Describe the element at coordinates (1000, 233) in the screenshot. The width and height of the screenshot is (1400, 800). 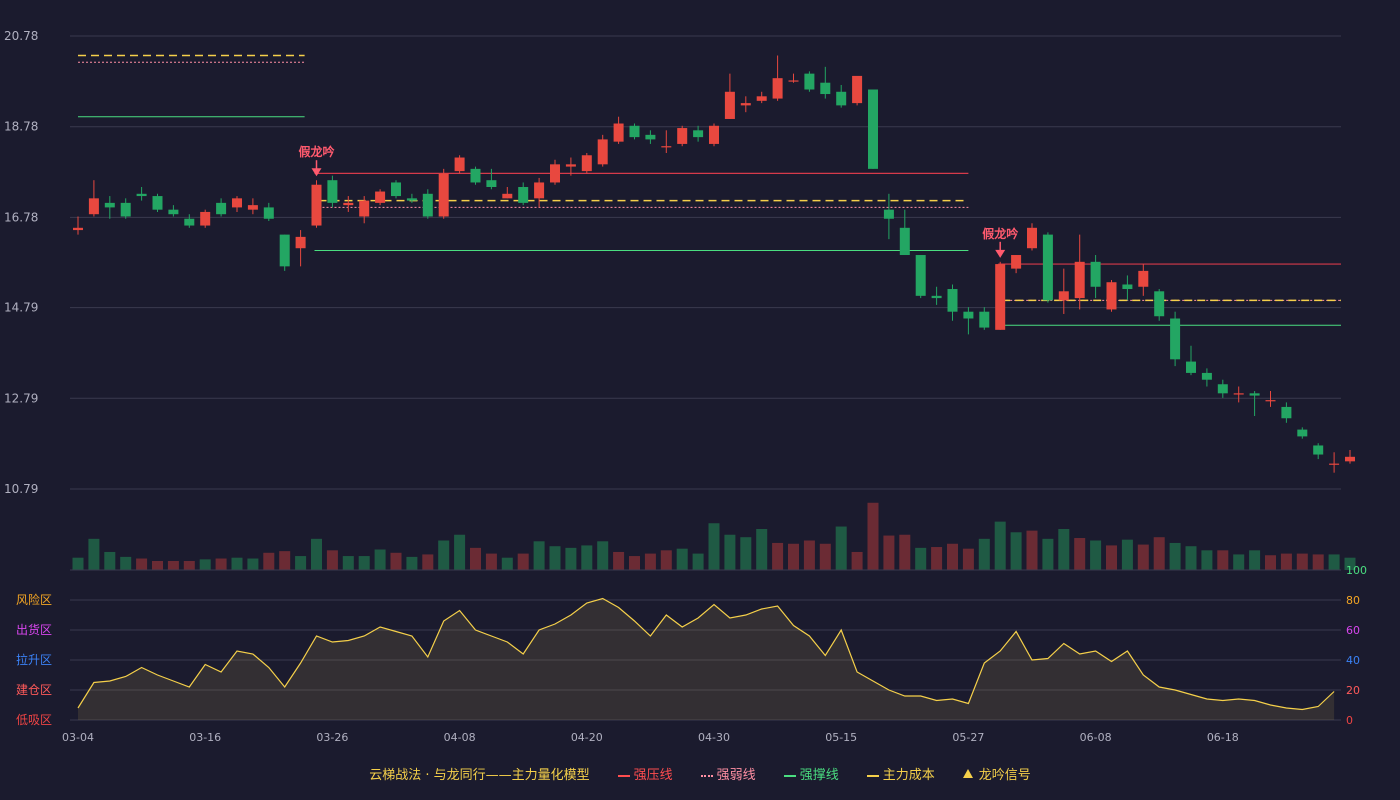
I see `signal-label: 假龙吟` at that location.